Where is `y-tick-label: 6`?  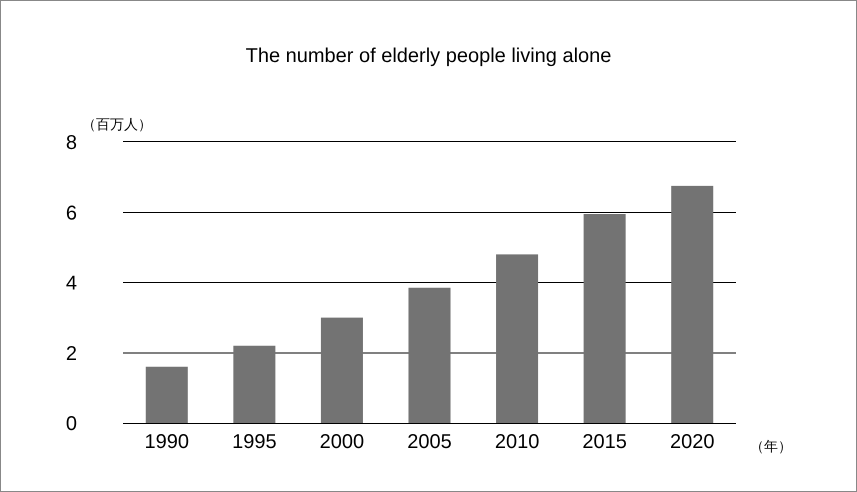 y-tick-label: 6 is located at coordinates (71, 213).